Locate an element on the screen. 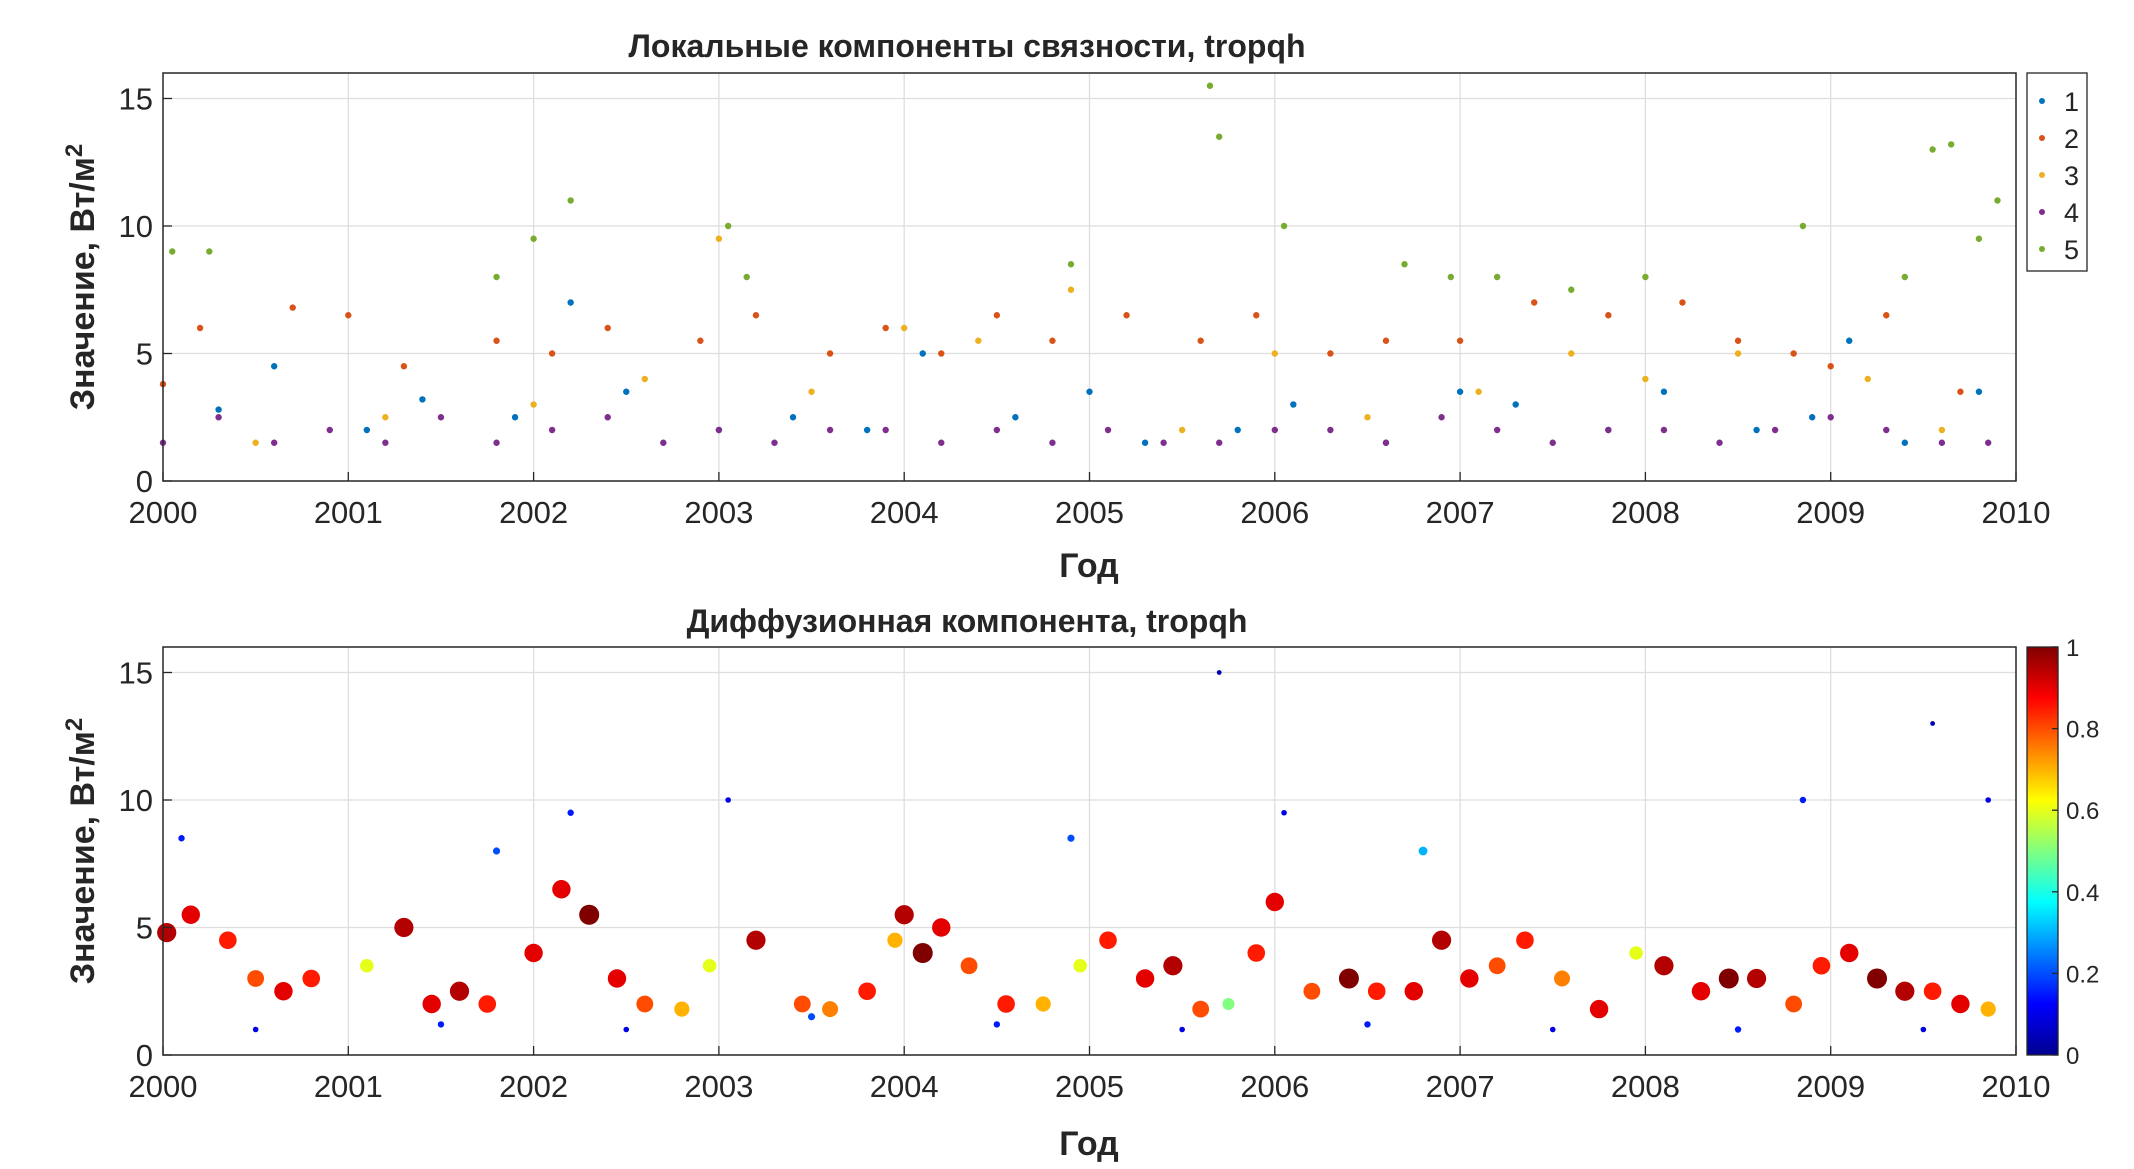 This screenshot has width=2134, height=1169. top-y-axis-label-sup: 2 is located at coordinates (74, 150).